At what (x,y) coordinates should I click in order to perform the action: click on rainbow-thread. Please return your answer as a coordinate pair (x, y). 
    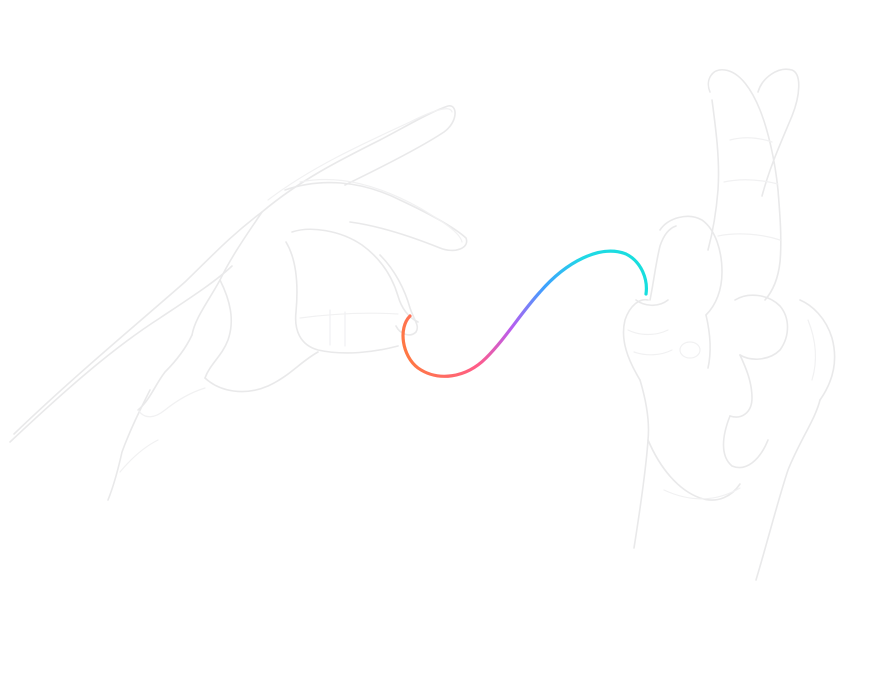
    Looking at the image, I should click on (524, 313).